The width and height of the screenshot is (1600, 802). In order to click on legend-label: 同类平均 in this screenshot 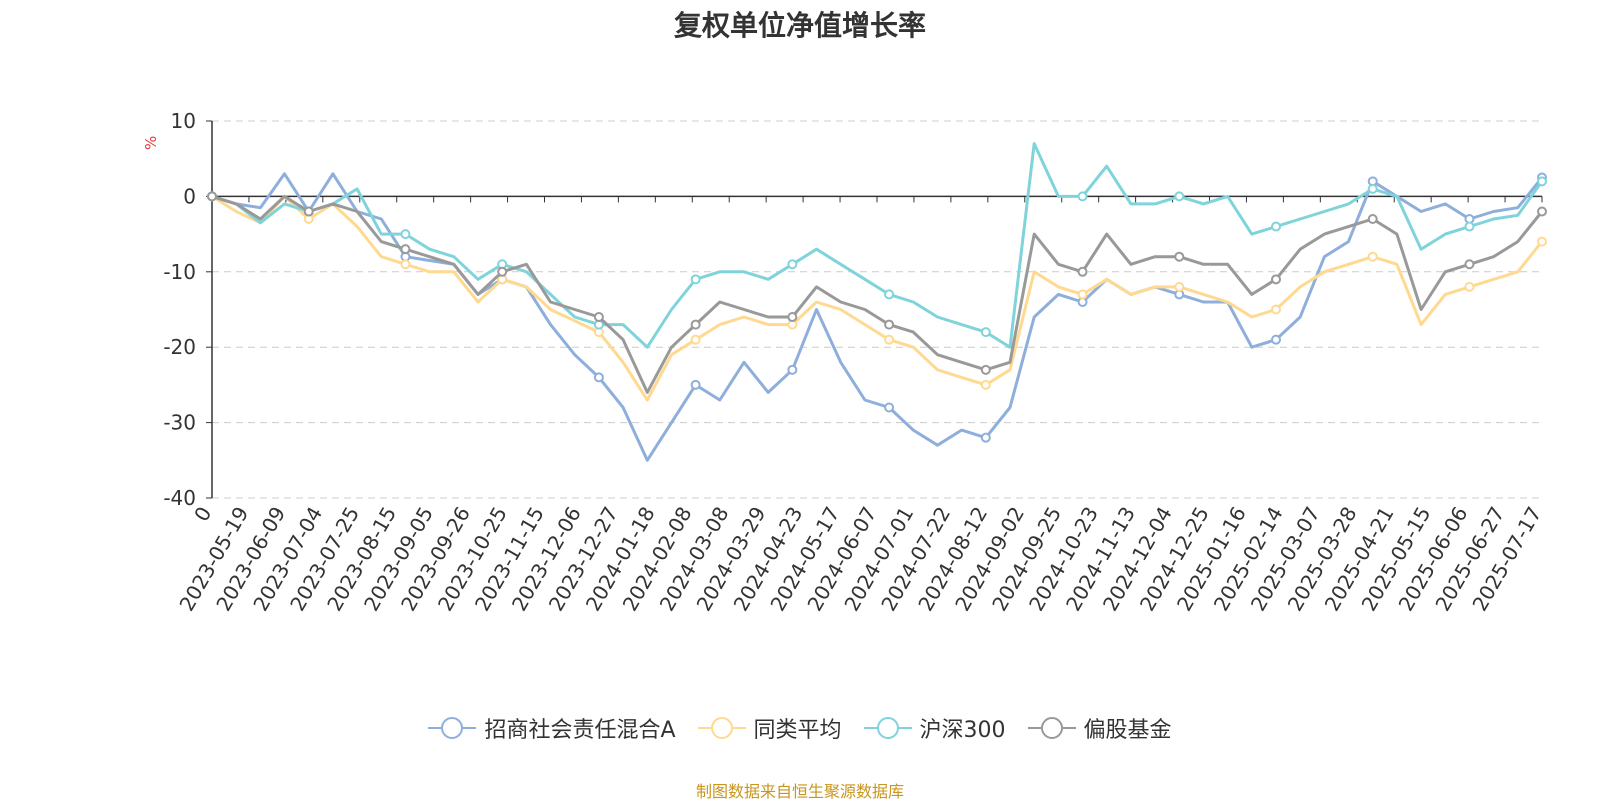, I will do `click(797, 730)`.